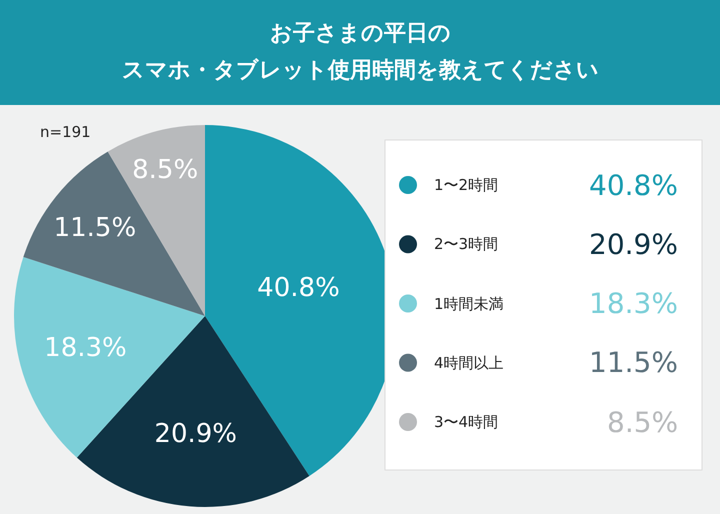 The height and width of the screenshot is (514, 720). I want to click on chart-title: お子さまの平日の, so click(360, 33).